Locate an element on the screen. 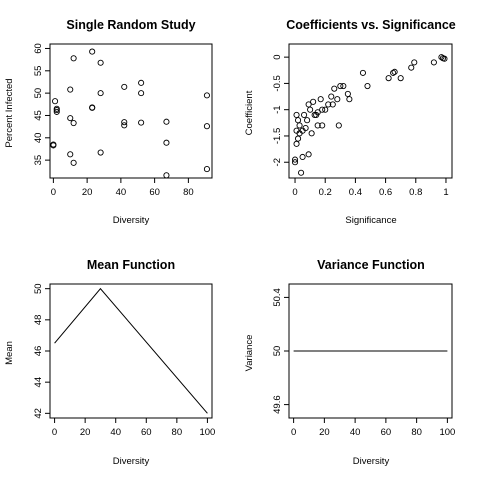 This screenshot has width=480, height=480. y-tick-label: 46 is located at coordinates (38, 351).